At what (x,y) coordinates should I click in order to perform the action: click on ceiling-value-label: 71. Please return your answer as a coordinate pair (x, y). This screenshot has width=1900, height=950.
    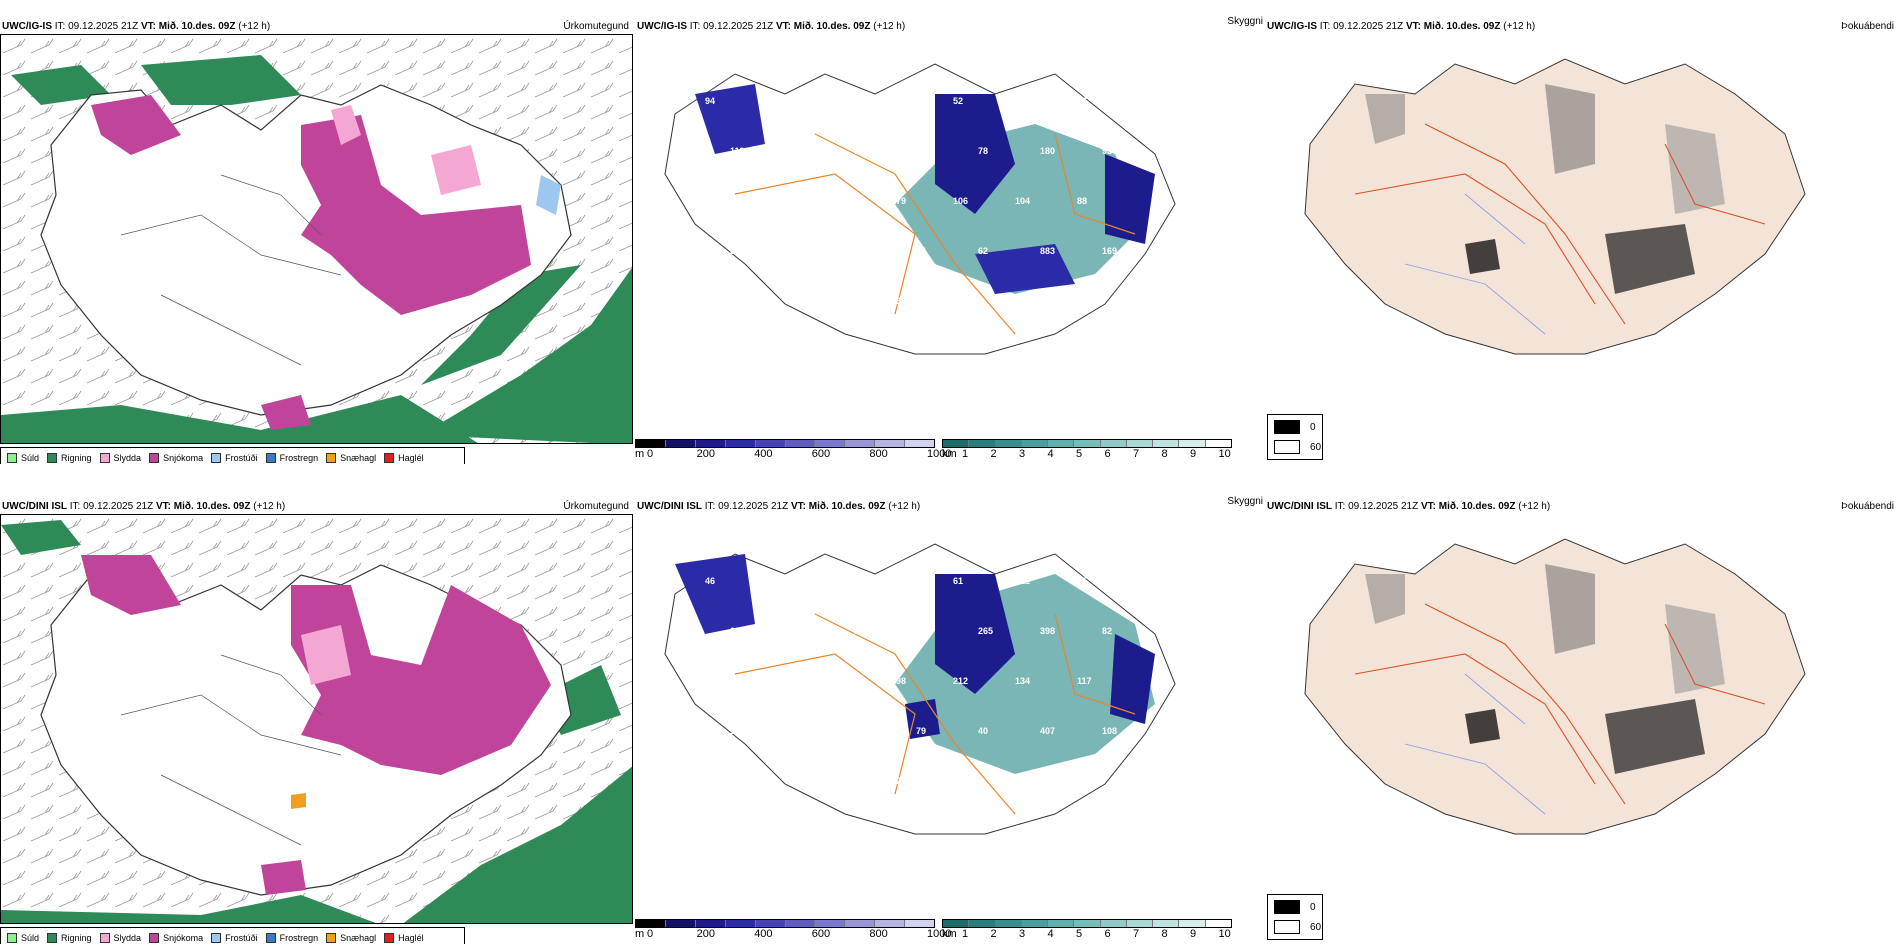
    Looking at the image, I should click on (834, 201).